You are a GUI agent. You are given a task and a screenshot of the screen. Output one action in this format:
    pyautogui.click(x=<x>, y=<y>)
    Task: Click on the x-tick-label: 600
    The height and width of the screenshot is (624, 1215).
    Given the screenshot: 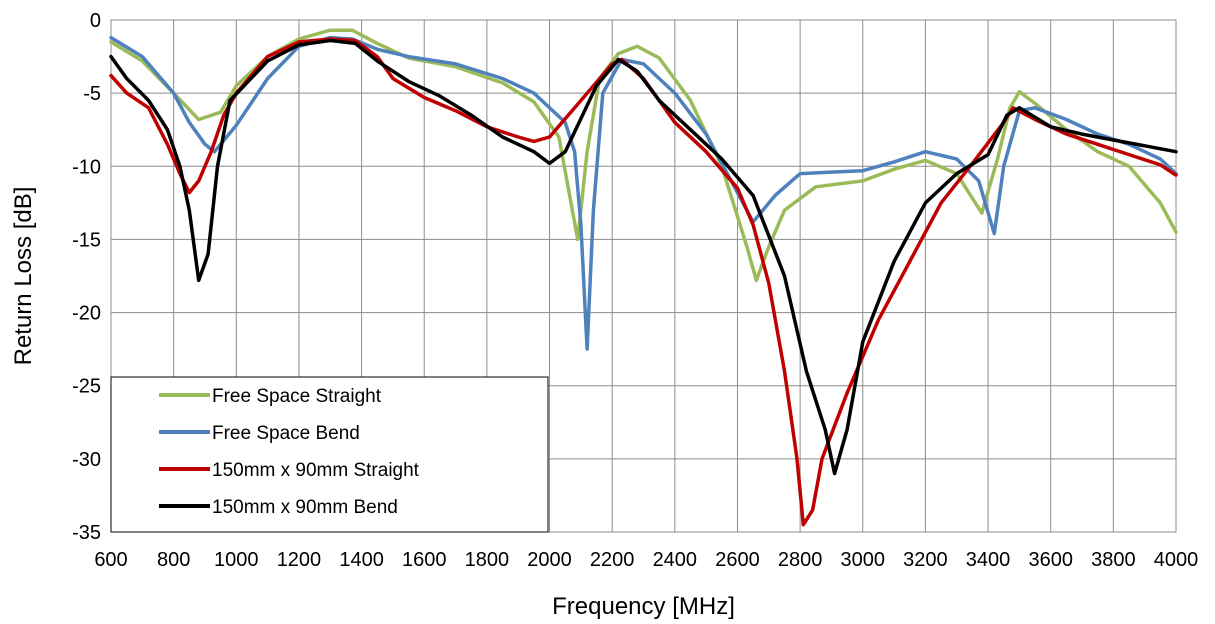 What is the action you would take?
    pyautogui.click(x=110, y=560)
    